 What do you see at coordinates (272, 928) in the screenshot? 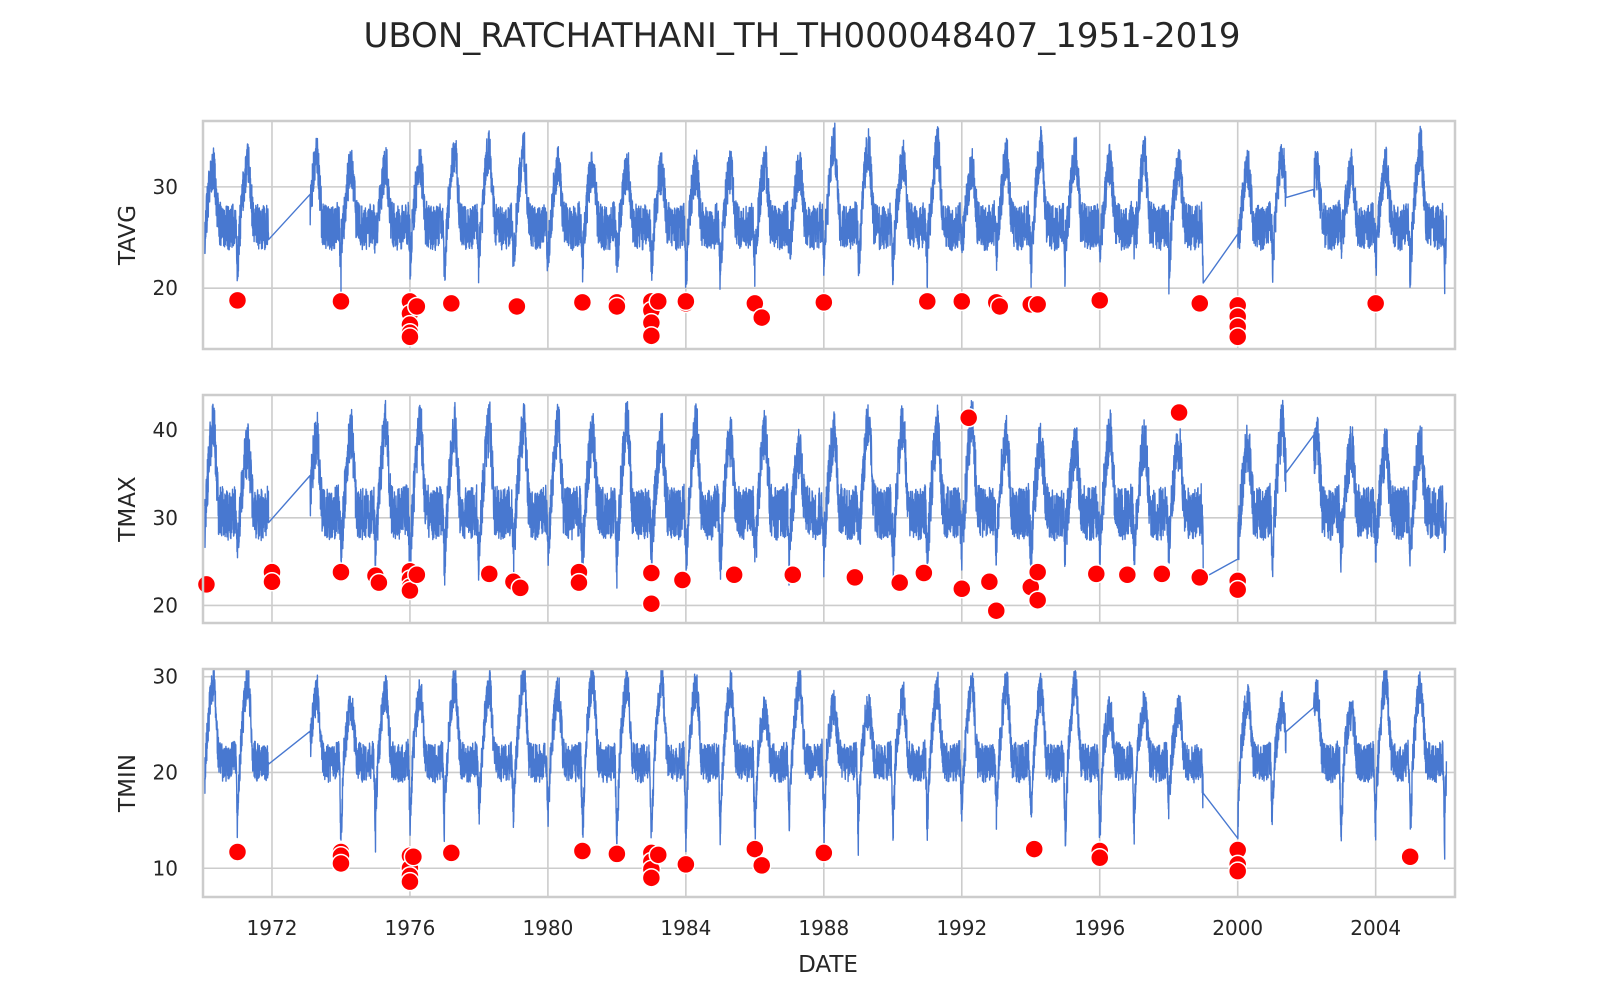
I see `x-tick-label: 1972` at bounding box center [272, 928].